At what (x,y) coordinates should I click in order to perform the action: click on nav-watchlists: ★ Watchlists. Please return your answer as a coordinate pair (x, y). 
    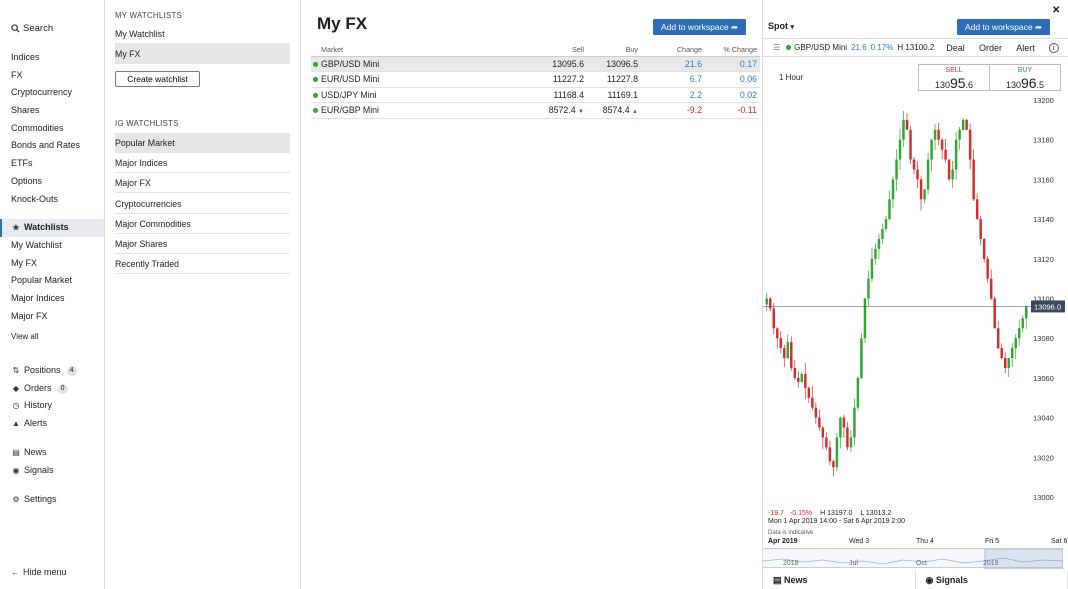
    Looking at the image, I should click on (52, 228).